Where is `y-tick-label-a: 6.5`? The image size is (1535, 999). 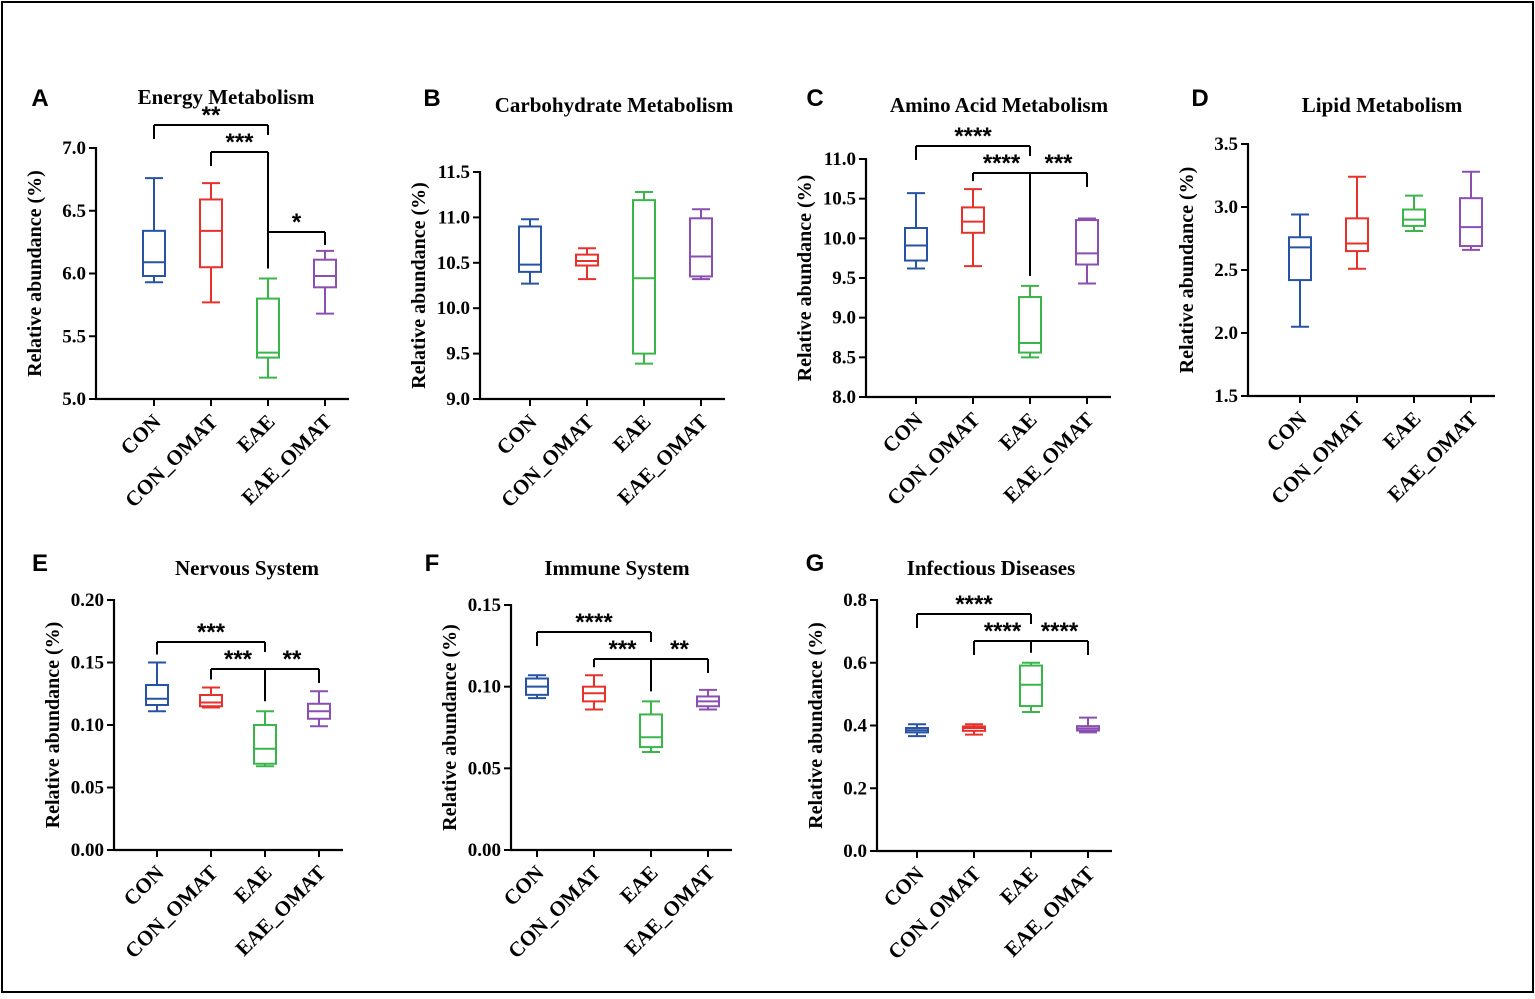 y-tick-label-a: 6.5 is located at coordinates (74, 211).